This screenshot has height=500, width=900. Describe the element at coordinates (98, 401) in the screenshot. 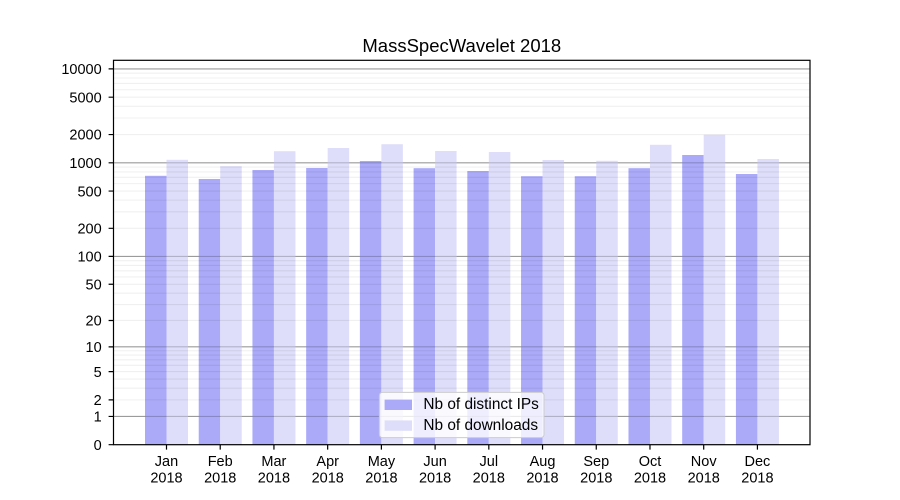

I see `svg-text: 2` at that location.